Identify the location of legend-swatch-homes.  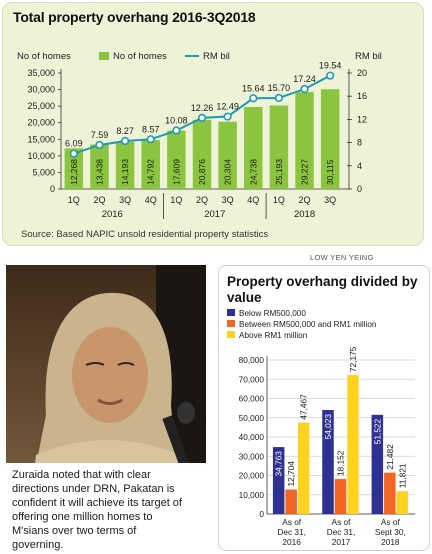
(104, 56).